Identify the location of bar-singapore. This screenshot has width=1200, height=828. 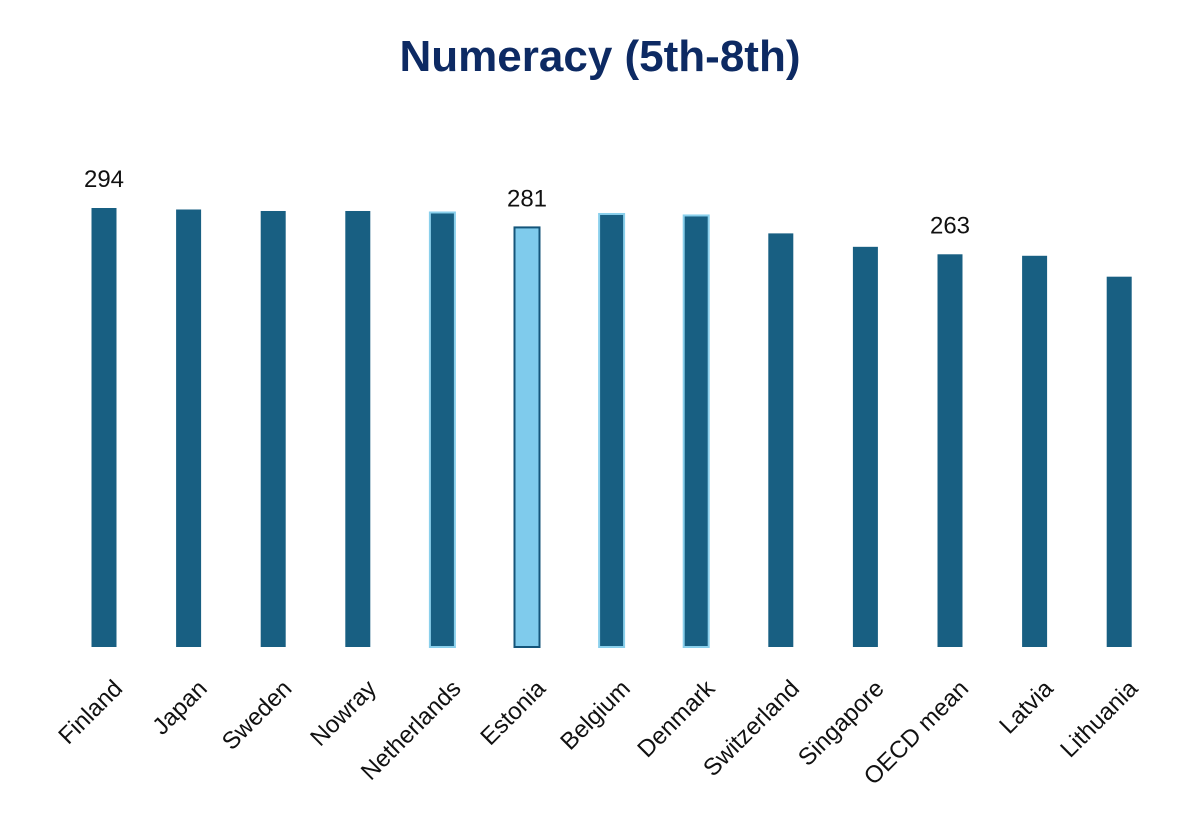
(865, 447).